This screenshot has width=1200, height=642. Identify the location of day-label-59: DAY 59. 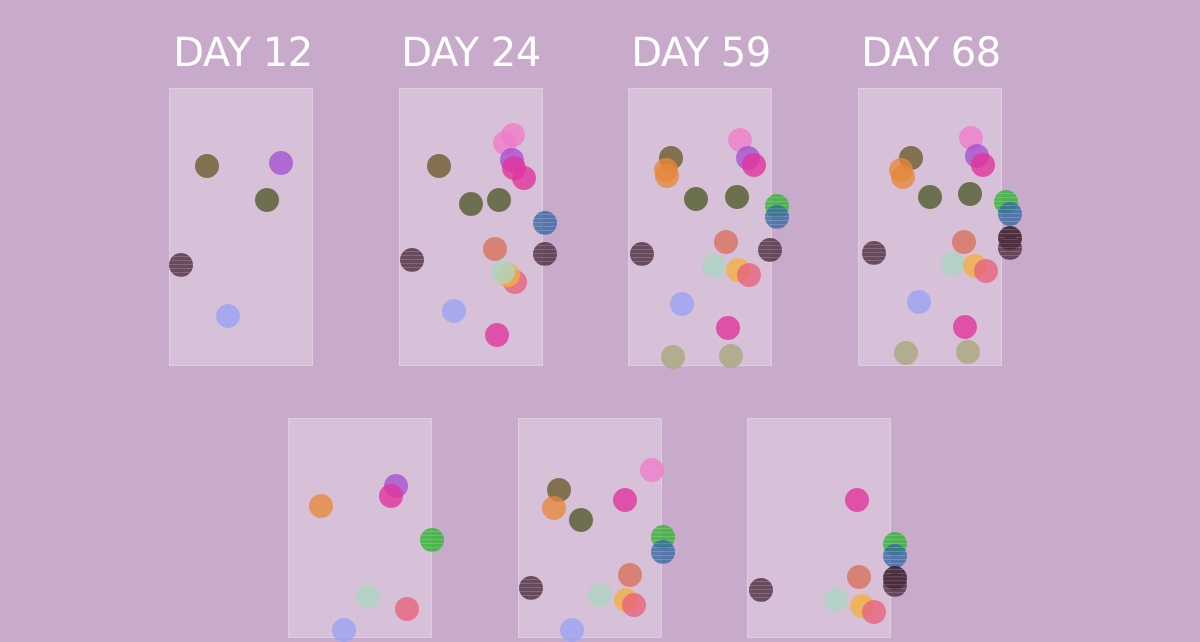
(701, 53).